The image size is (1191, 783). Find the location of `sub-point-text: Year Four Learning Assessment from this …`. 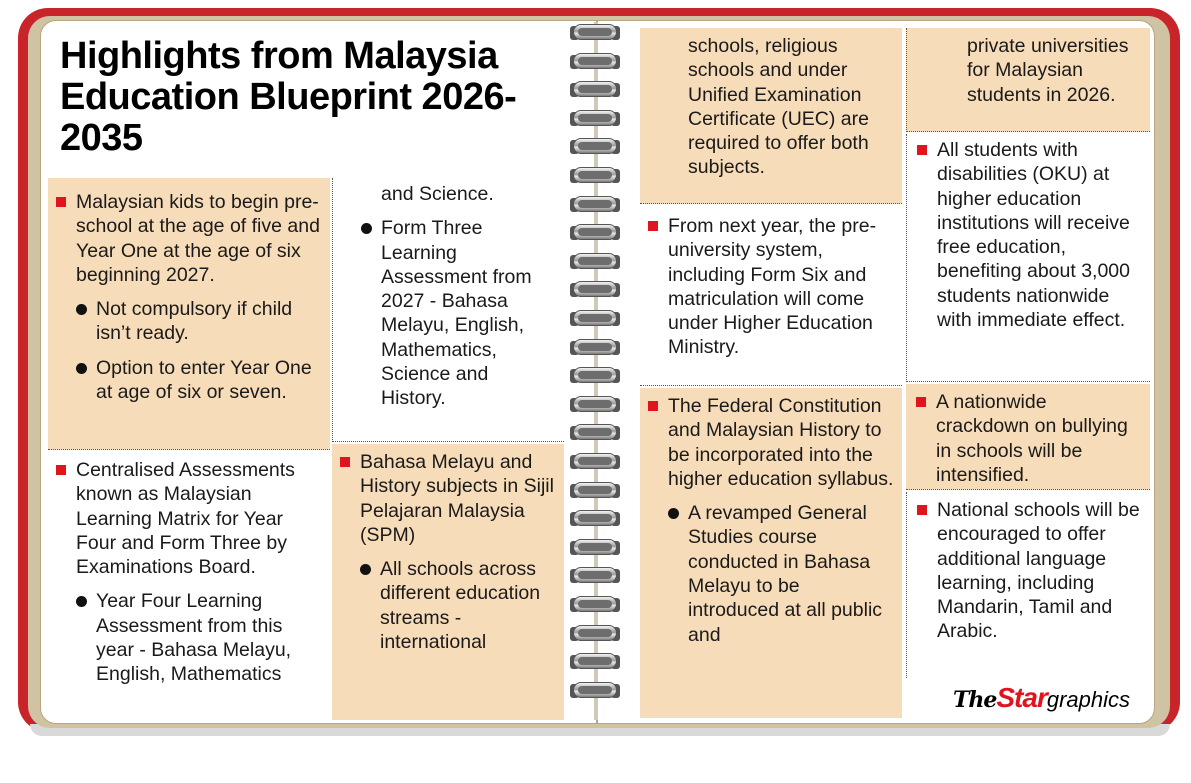

sub-point-text: Year Four Learning Assessment from this … is located at coordinates (194, 638).